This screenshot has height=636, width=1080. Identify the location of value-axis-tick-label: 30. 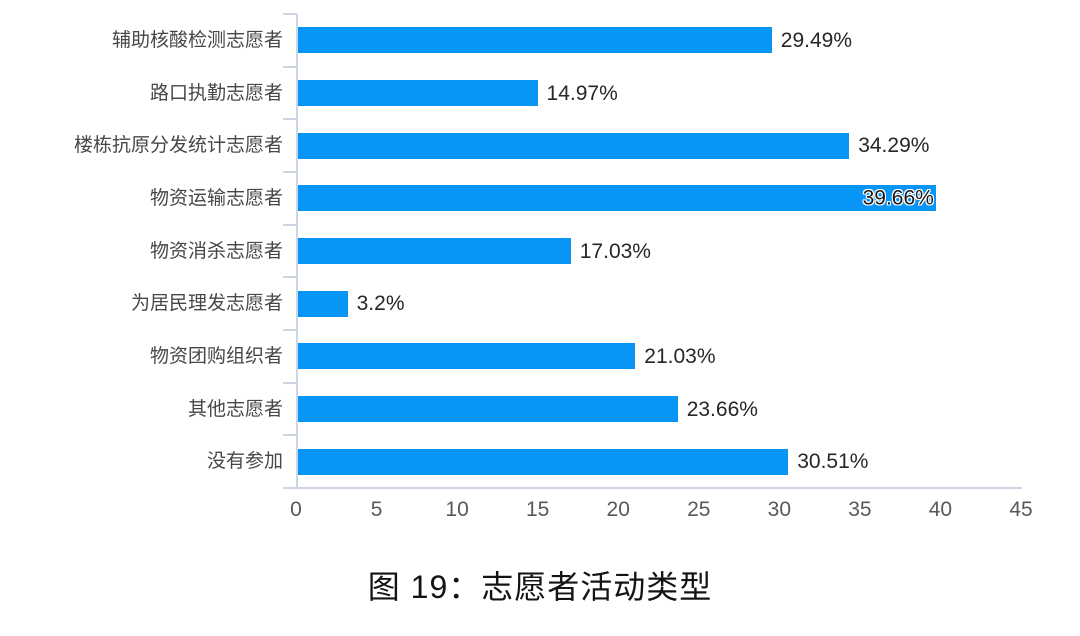
(779, 509).